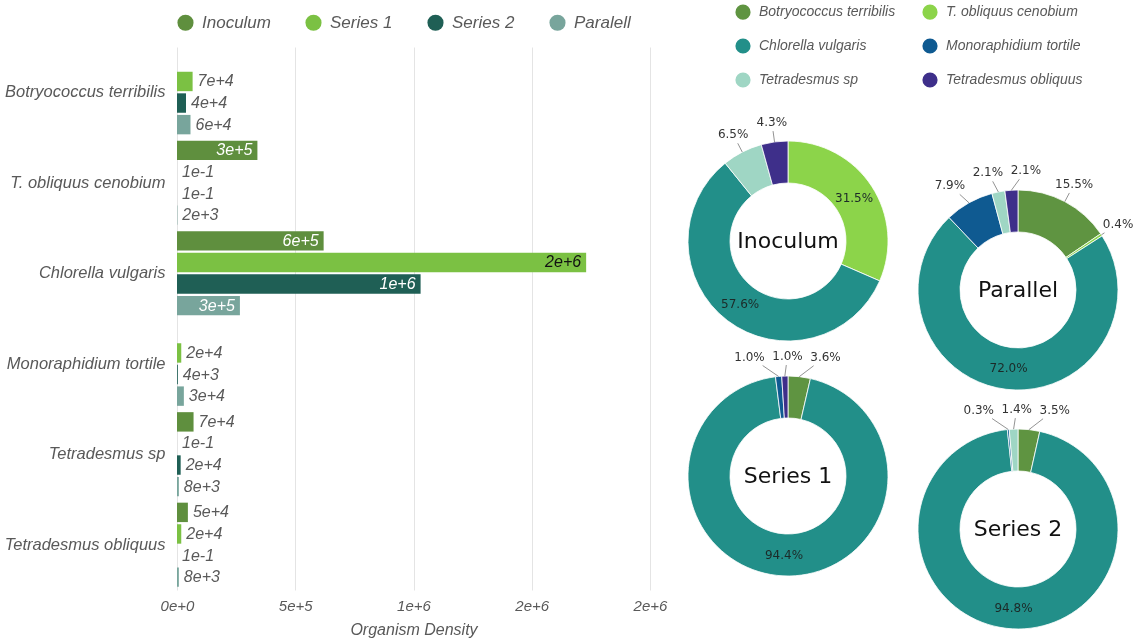 This screenshot has width=1148, height=639. I want to click on y-tick-label: Tetradesmus sp, so click(107, 453).